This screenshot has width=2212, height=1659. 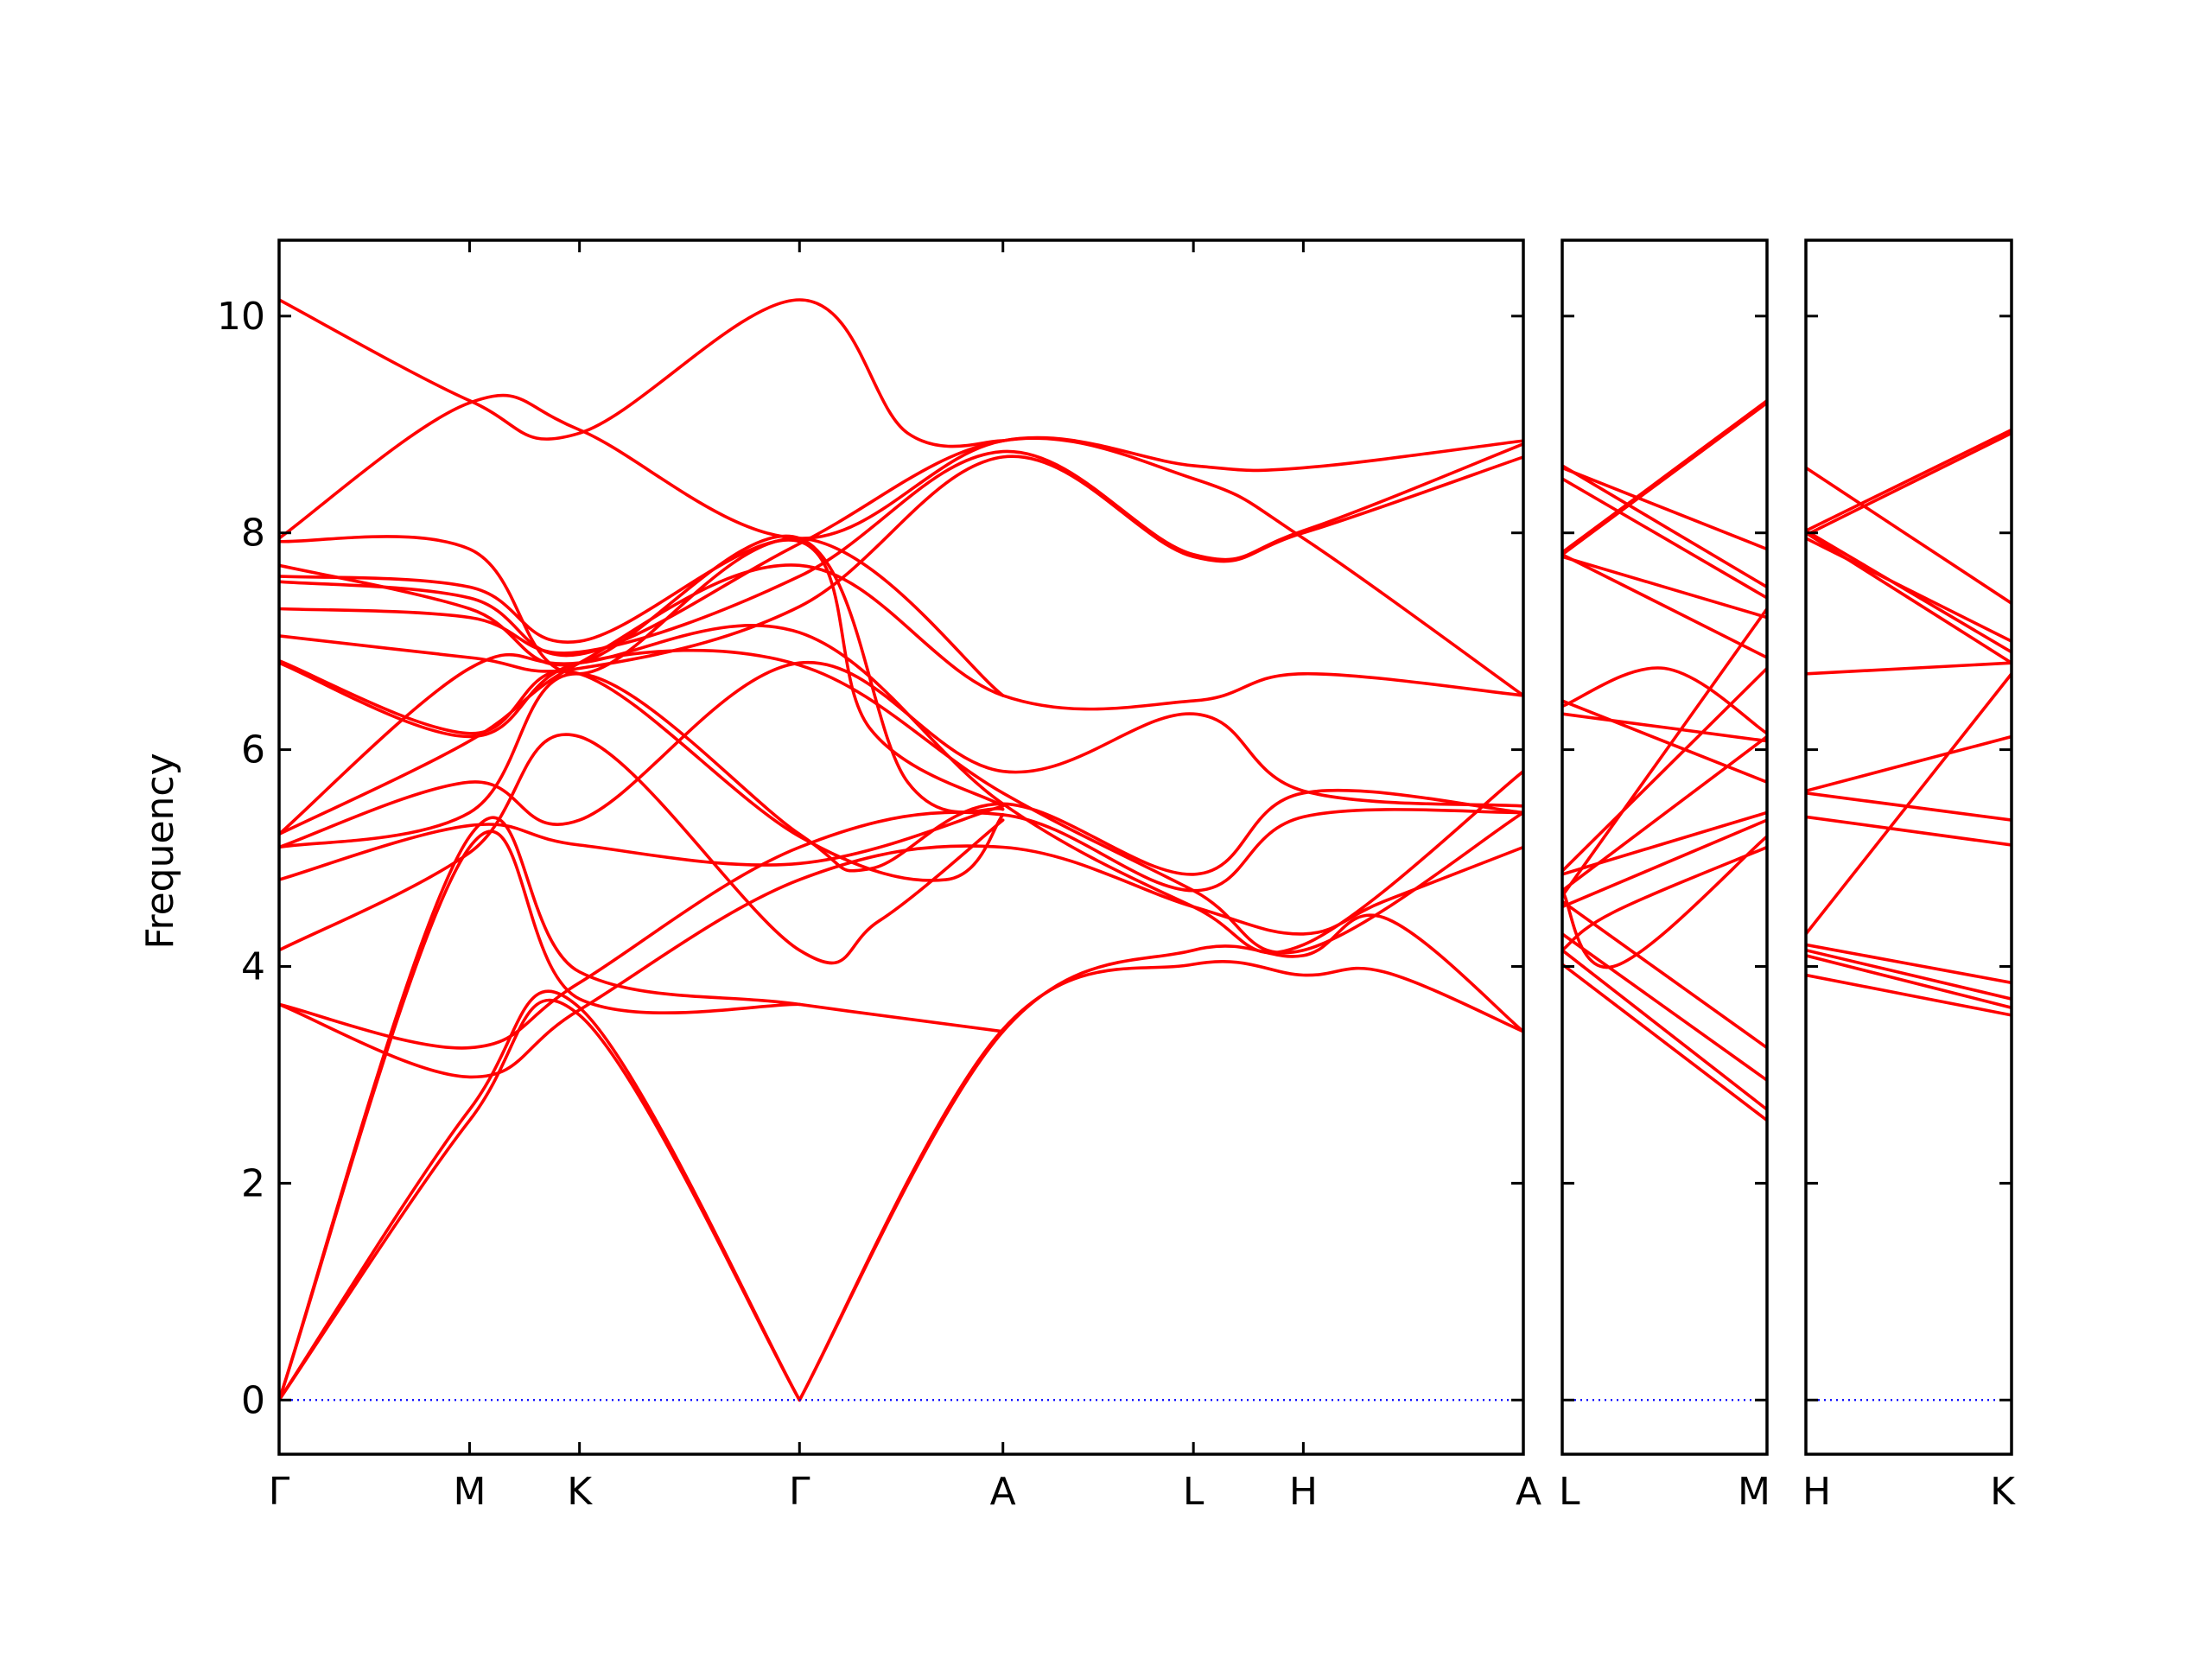 I want to click on y-tick-label: 4, so click(x=253, y=966).